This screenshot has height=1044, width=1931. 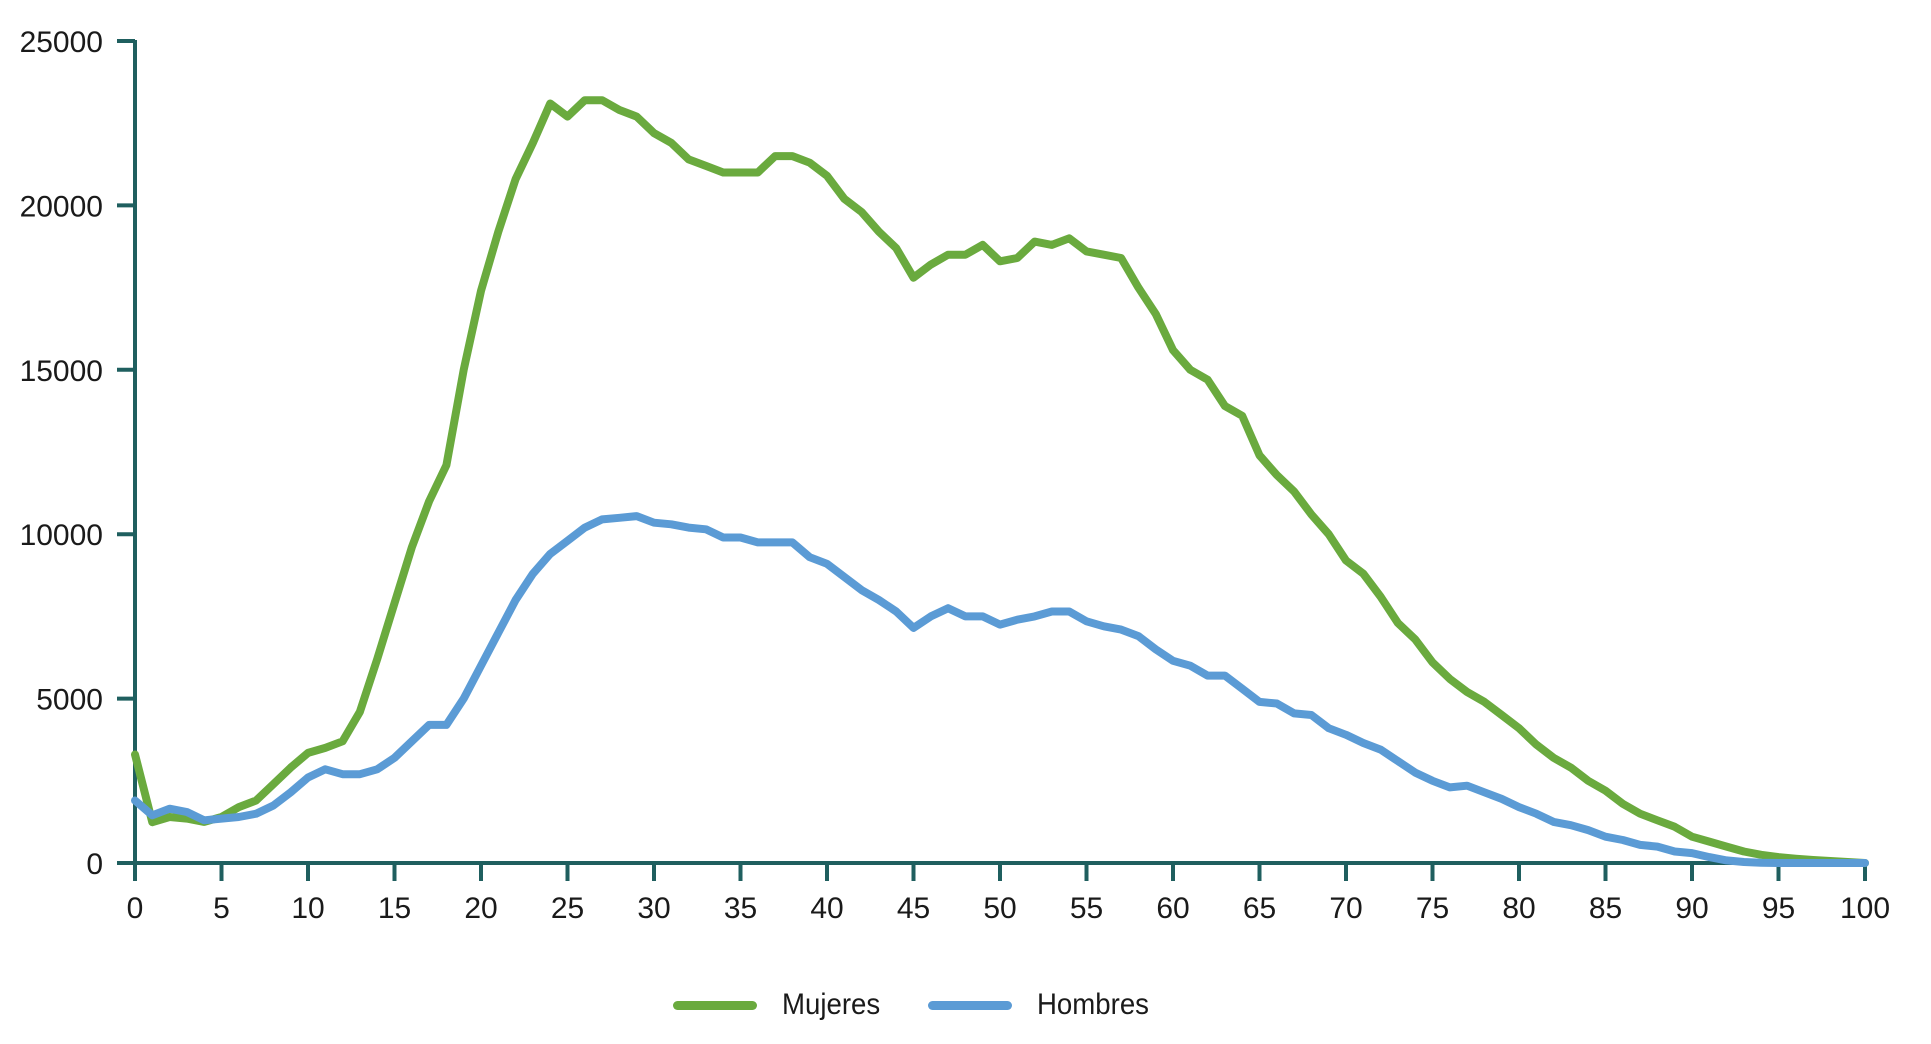 I want to click on y-tick-label: 5000, so click(x=69, y=700).